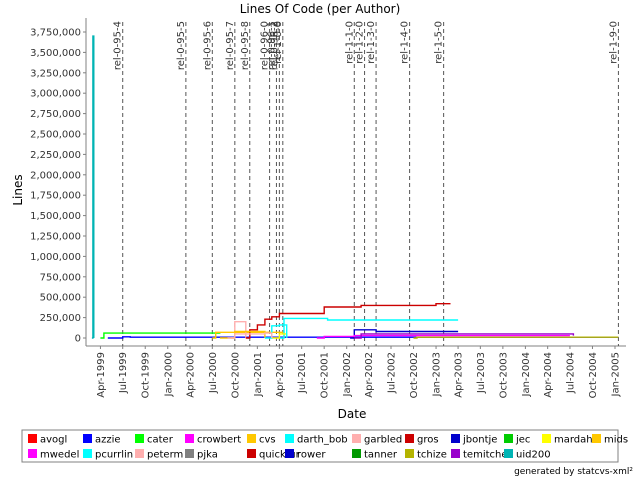  I want to click on legend-swatch-temitchell, so click(455, 453).